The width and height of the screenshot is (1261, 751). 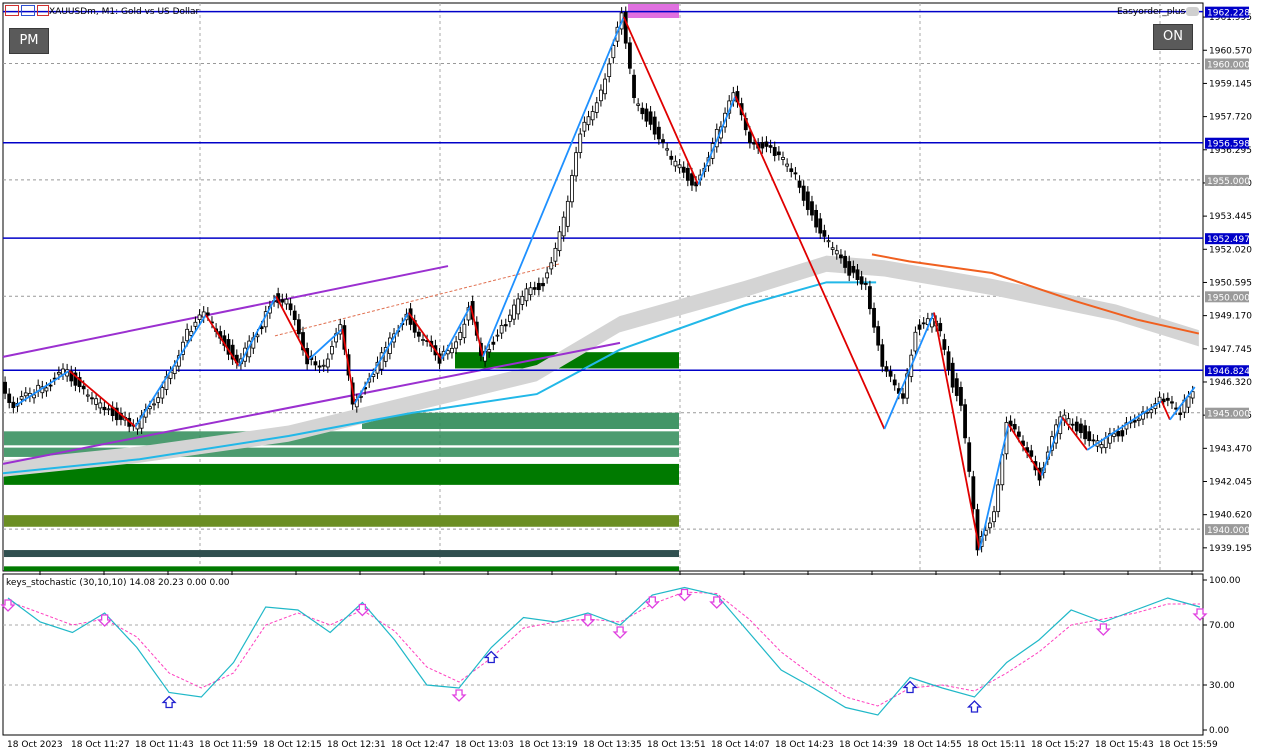 I want to click on stoch-tick-label: 70.00, so click(x=1222, y=626).